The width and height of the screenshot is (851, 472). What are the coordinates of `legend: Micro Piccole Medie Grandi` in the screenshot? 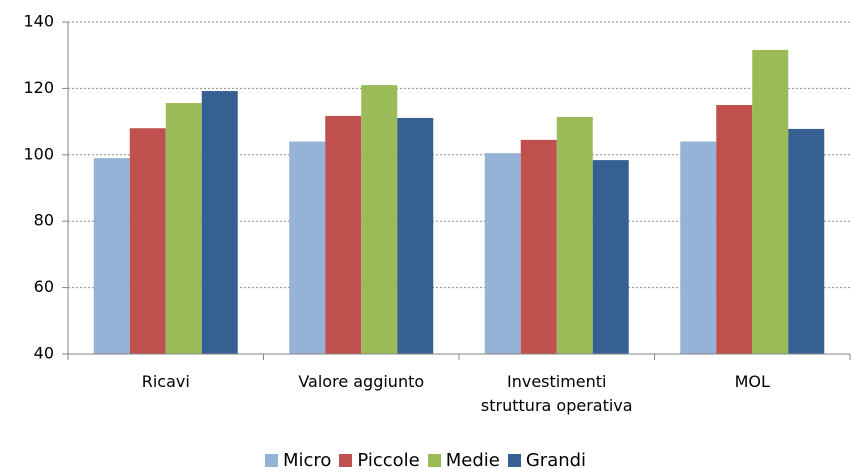 It's located at (425, 461).